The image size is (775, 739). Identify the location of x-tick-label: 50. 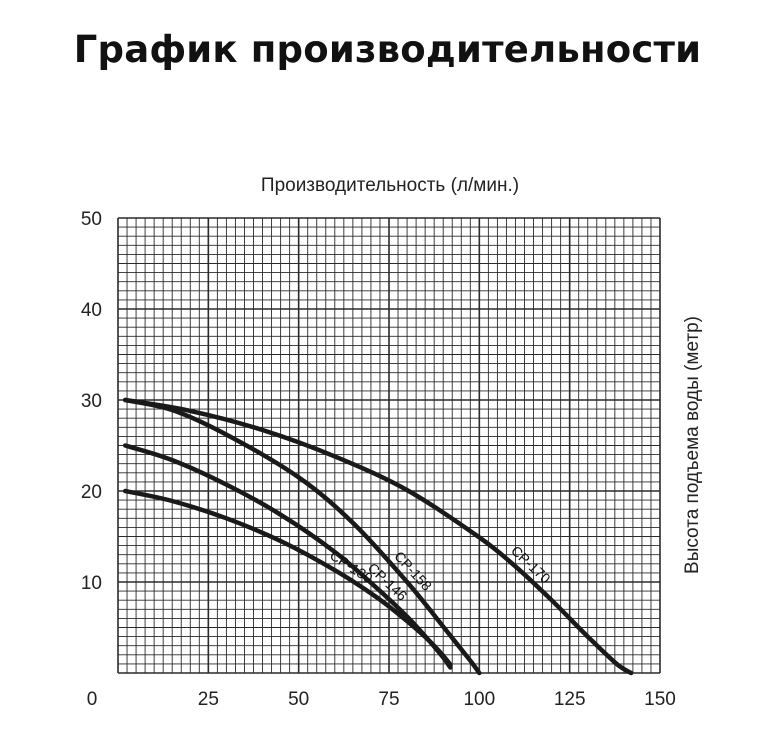
(298, 699).